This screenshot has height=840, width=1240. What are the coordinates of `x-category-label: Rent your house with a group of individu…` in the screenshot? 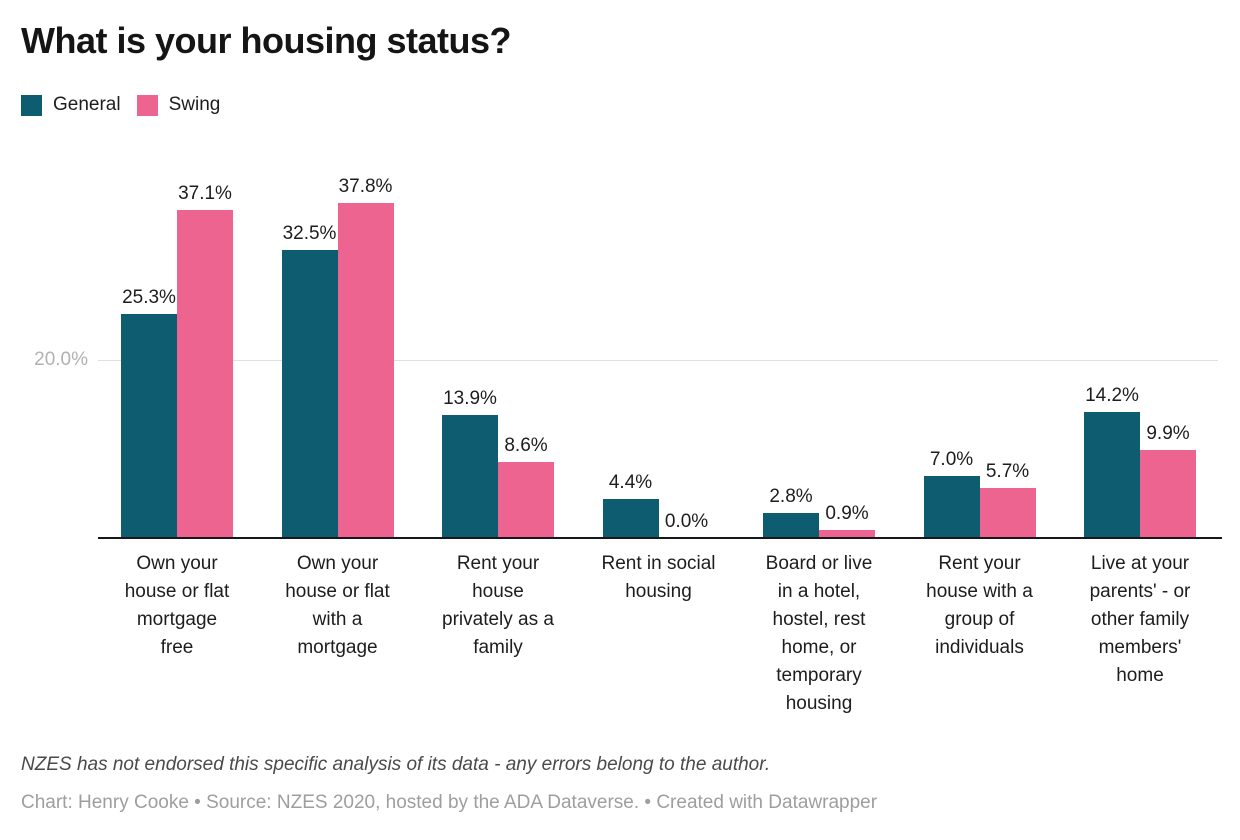 It's located at (979, 605).